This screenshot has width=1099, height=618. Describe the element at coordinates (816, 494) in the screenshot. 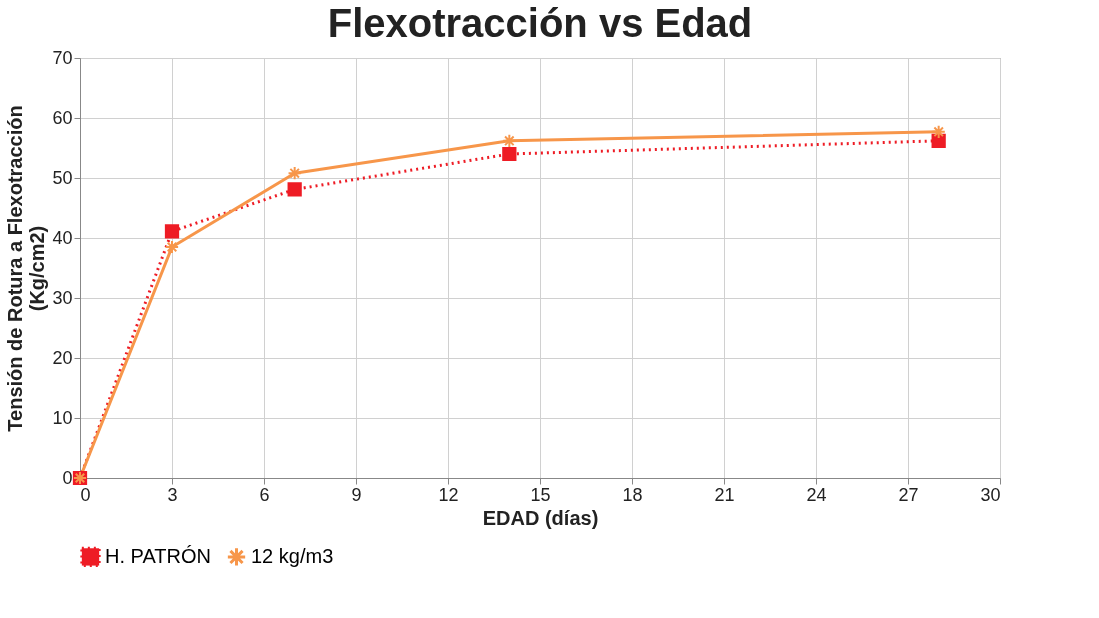

I see `x-tick-label: 24` at that location.